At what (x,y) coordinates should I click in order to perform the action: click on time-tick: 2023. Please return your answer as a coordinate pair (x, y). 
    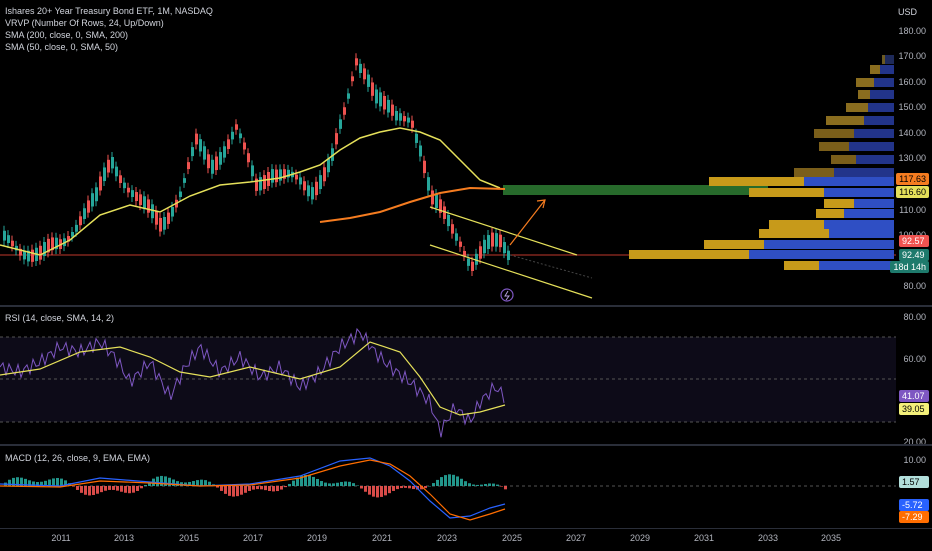
    Looking at the image, I should click on (447, 538).